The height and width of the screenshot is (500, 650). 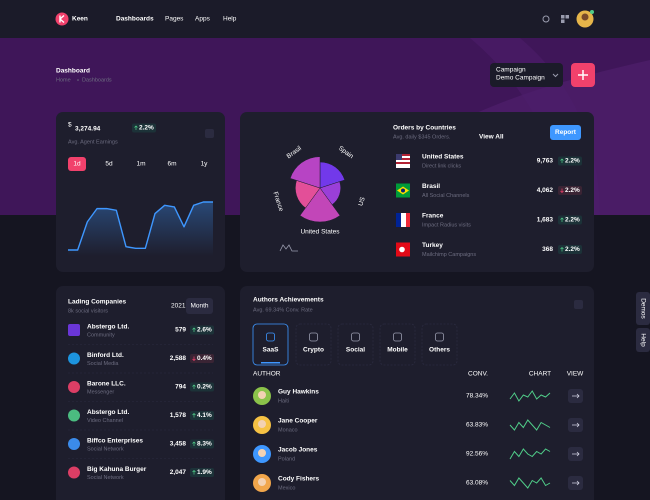 What do you see at coordinates (115, 441) in the screenshot?
I see `company-name: Biffco Enterprises` at bounding box center [115, 441].